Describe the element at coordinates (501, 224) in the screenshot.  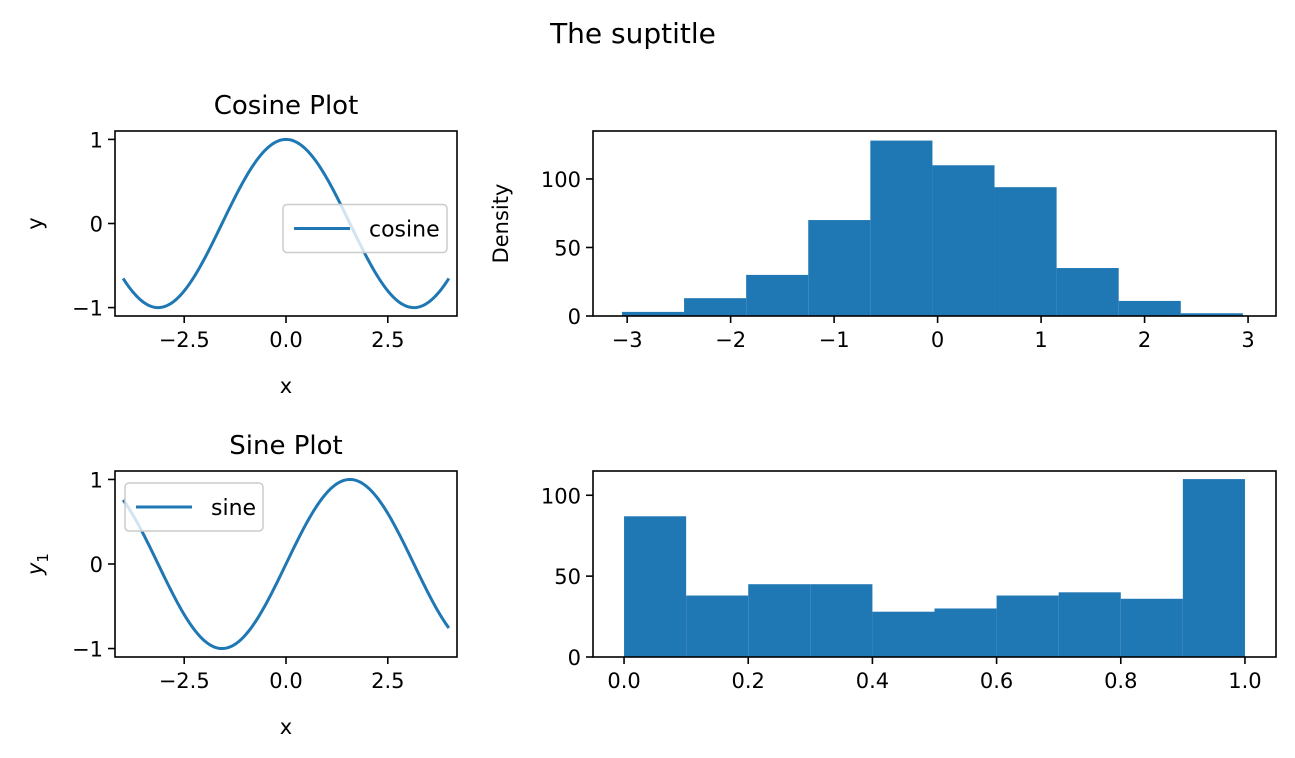
I see `y-axis-label: Density` at that location.